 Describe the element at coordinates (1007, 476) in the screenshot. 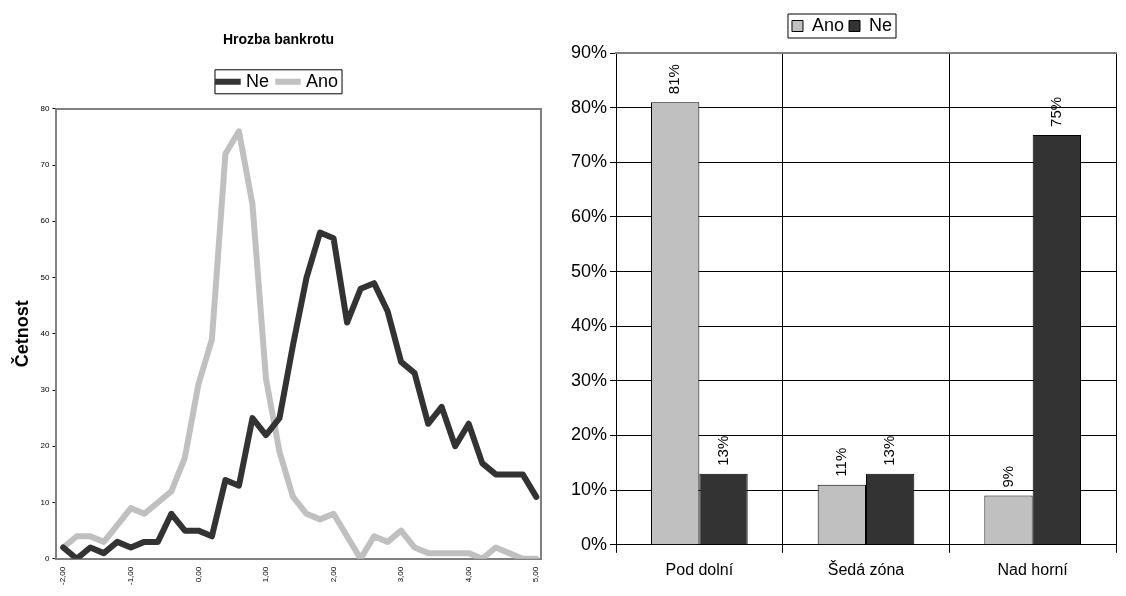

I see `data-label: 9%` at that location.